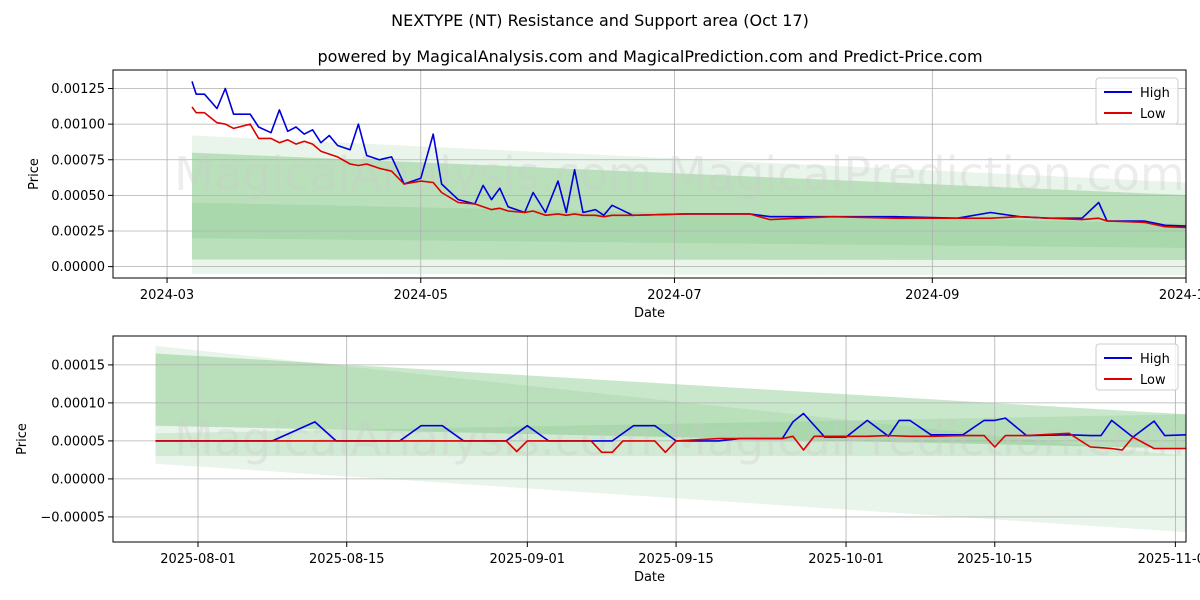 The image size is (1200, 600). I want to click on series-group, so click(670, 433).